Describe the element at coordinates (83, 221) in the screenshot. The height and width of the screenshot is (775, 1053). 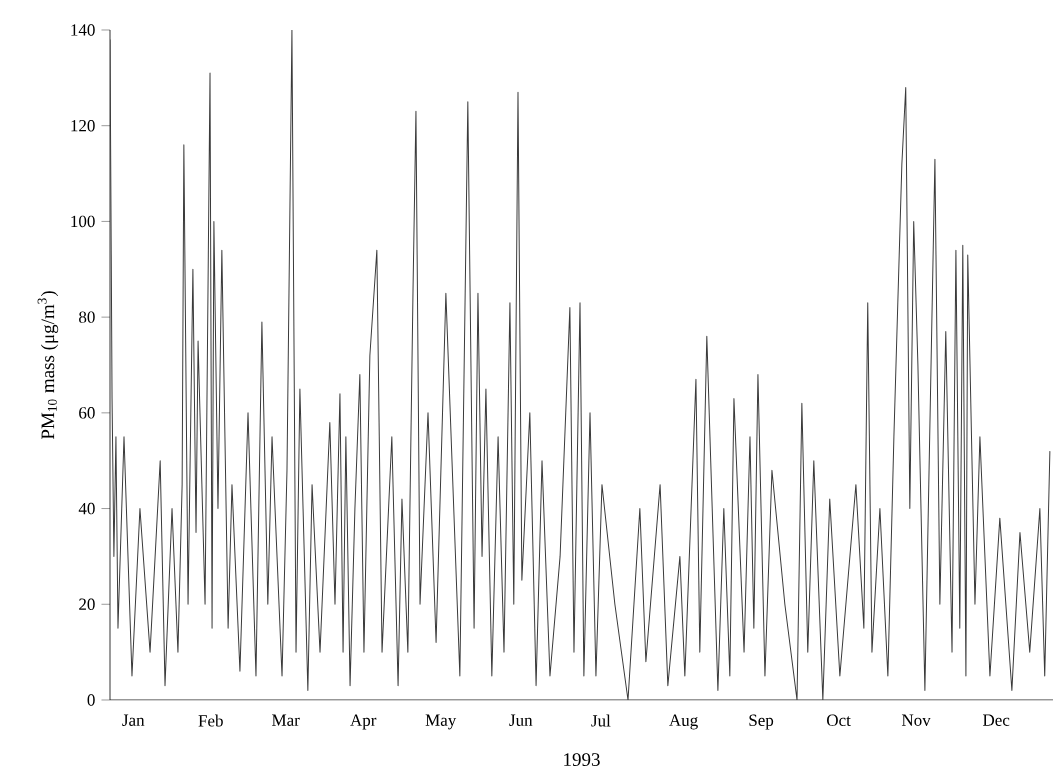
I see `y-tick-label: 100` at that location.